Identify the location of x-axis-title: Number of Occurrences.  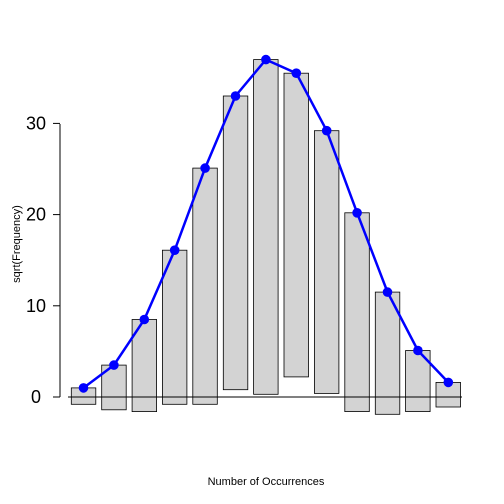
(266, 482).